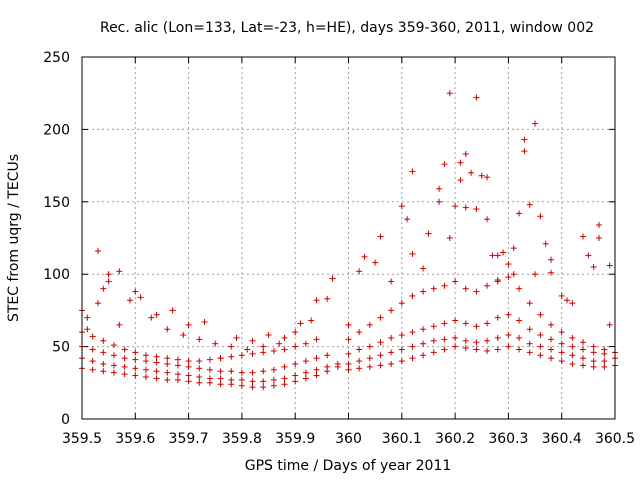 This screenshot has width=640, height=480. Describe the element at coordinates (242, 439) in the screenshot. I see `x-tick-label: 359.8` at that location.